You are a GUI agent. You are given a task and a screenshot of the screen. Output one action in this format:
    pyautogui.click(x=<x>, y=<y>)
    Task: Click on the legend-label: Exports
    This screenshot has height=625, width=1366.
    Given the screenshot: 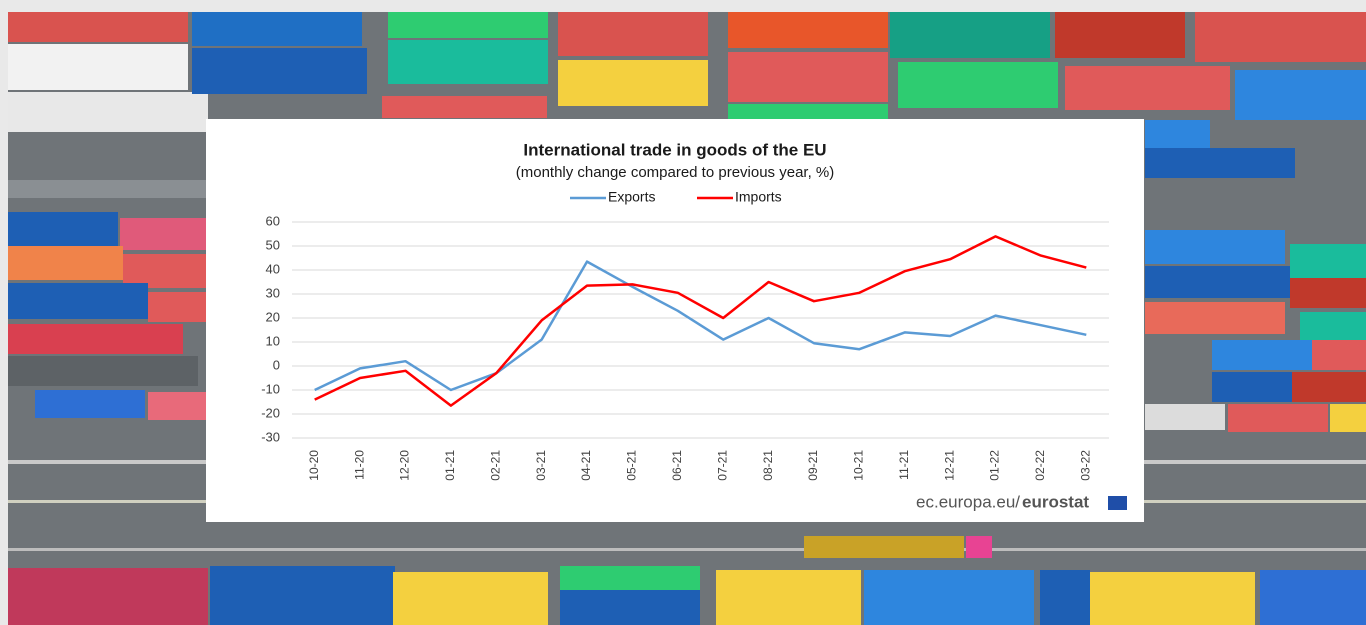 What is the action you would take?
    pyautogui.click(x=631, y=197)
    